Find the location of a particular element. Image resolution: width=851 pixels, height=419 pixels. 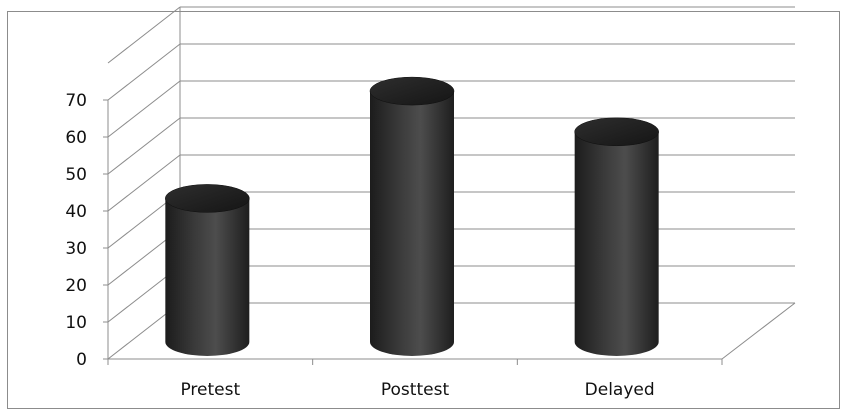

bar-pretest is located at coordinates (207, 270).